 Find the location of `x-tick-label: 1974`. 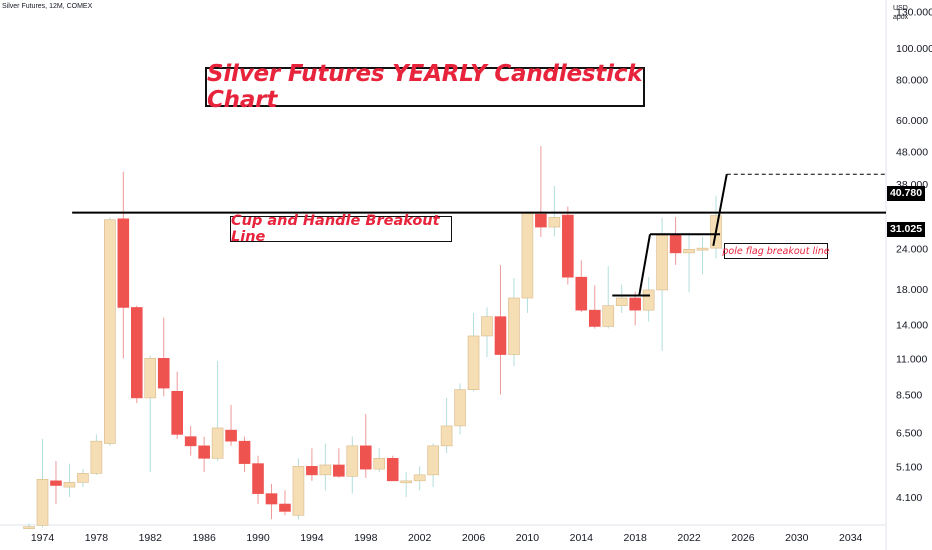

x-tick-label: 1974 is located at coordinates (43, 538).